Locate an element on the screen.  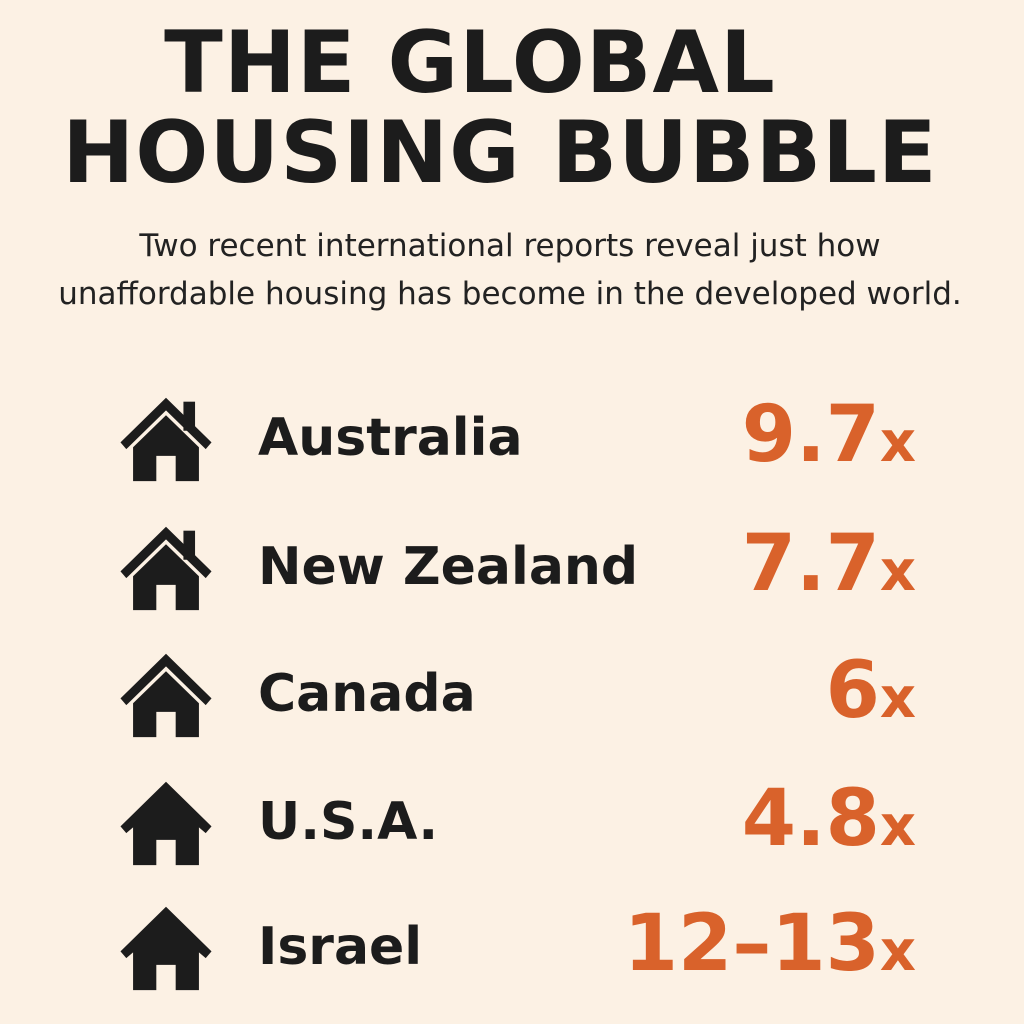
value-number: 12–13 is located at coordinates (751, 944).